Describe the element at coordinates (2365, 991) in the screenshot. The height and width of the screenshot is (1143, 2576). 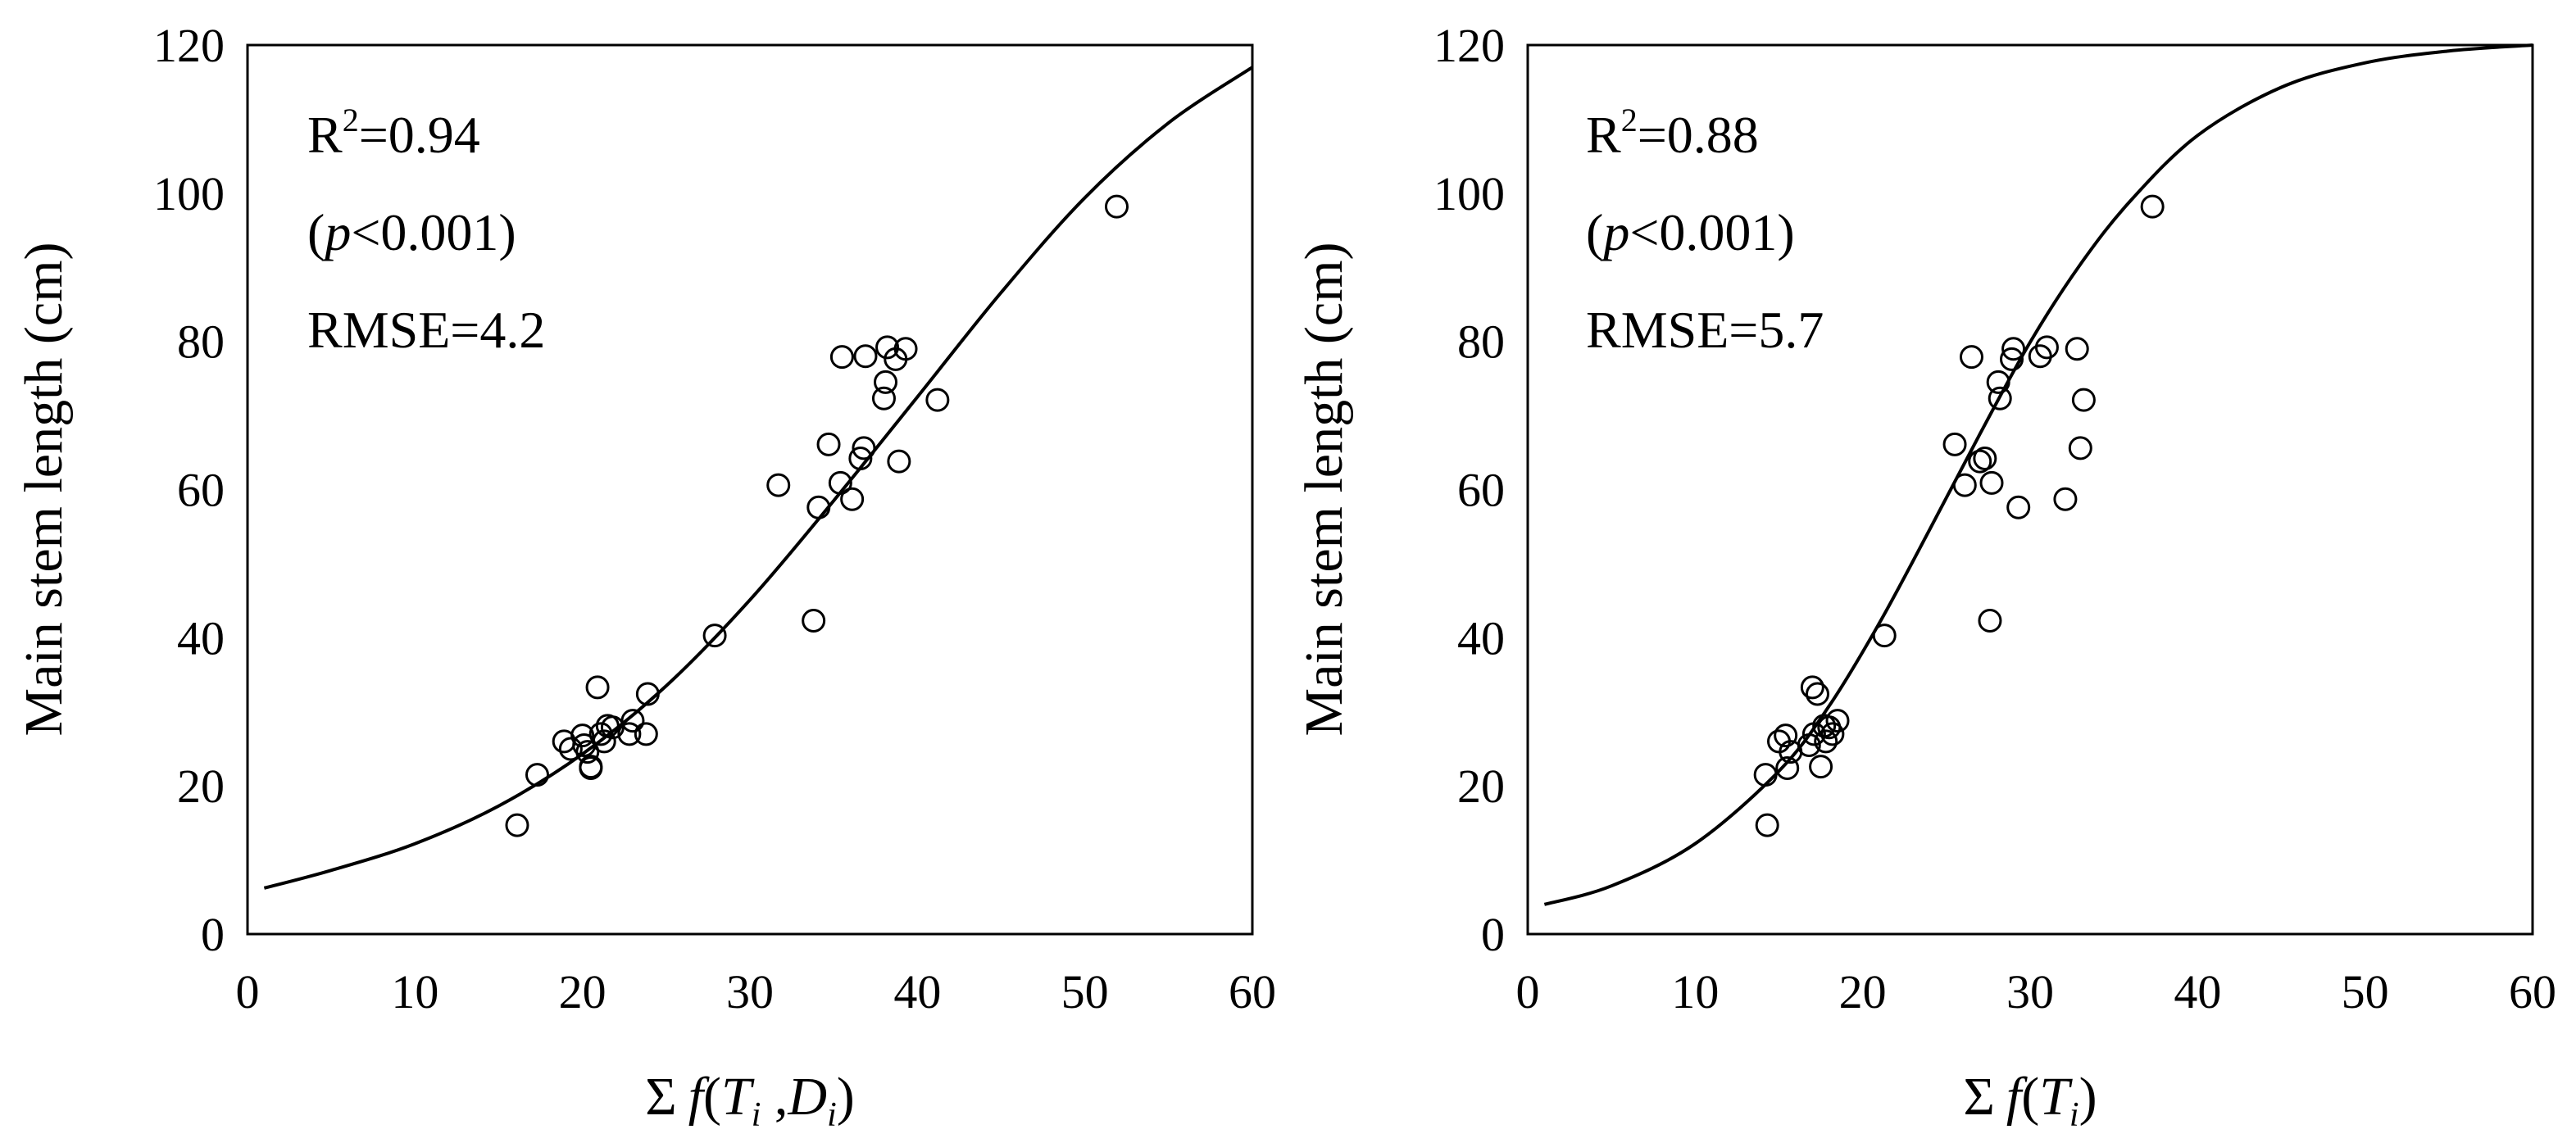
I see `right-x-tick-50: 50` at that location.